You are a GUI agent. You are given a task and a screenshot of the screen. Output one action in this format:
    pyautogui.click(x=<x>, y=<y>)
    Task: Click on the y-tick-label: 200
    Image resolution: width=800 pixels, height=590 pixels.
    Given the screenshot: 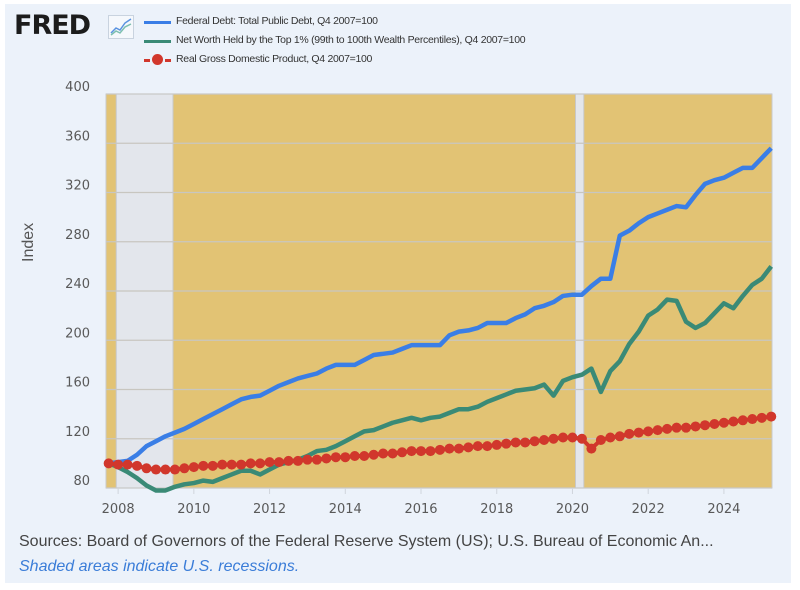 What is the action you would take?
    pyautogui.click(x=77, y=333)
    